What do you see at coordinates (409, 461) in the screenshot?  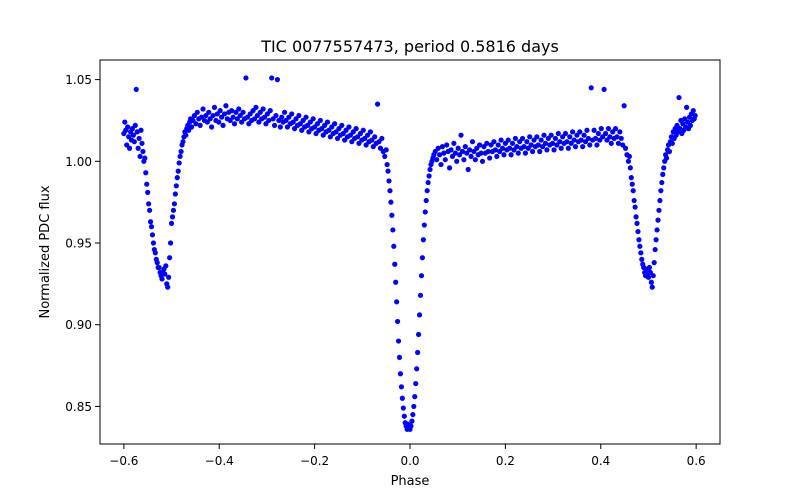 I see `x-tick-label: 0.0` at bounding box center [409, 461].